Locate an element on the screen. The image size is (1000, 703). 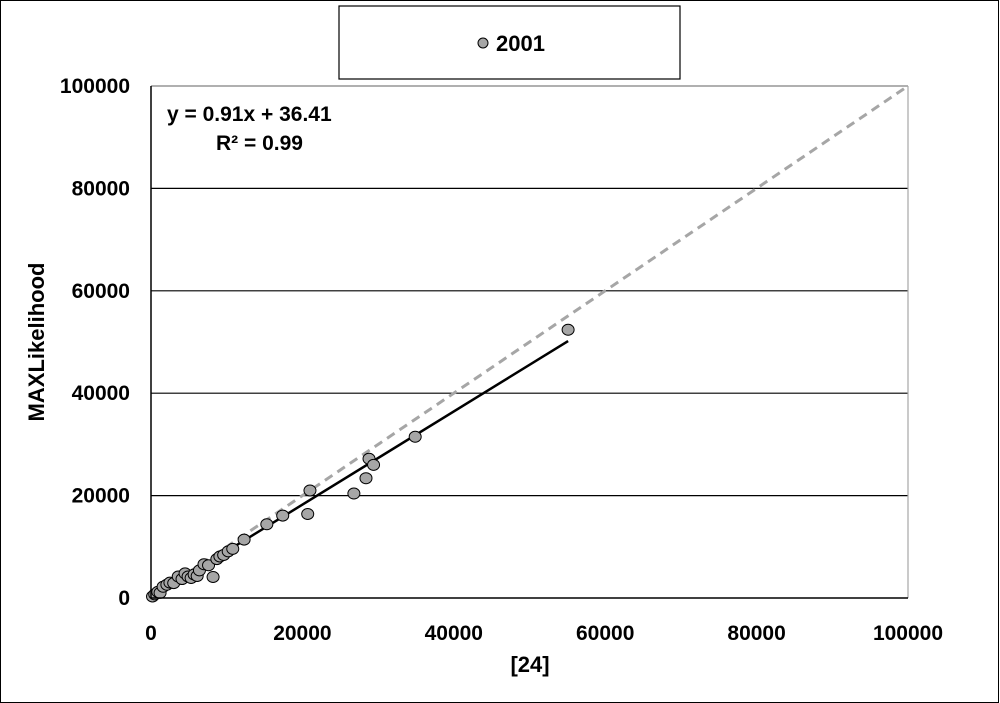
x-tick-label-5: 100000 is located at coordinates (908, 633).